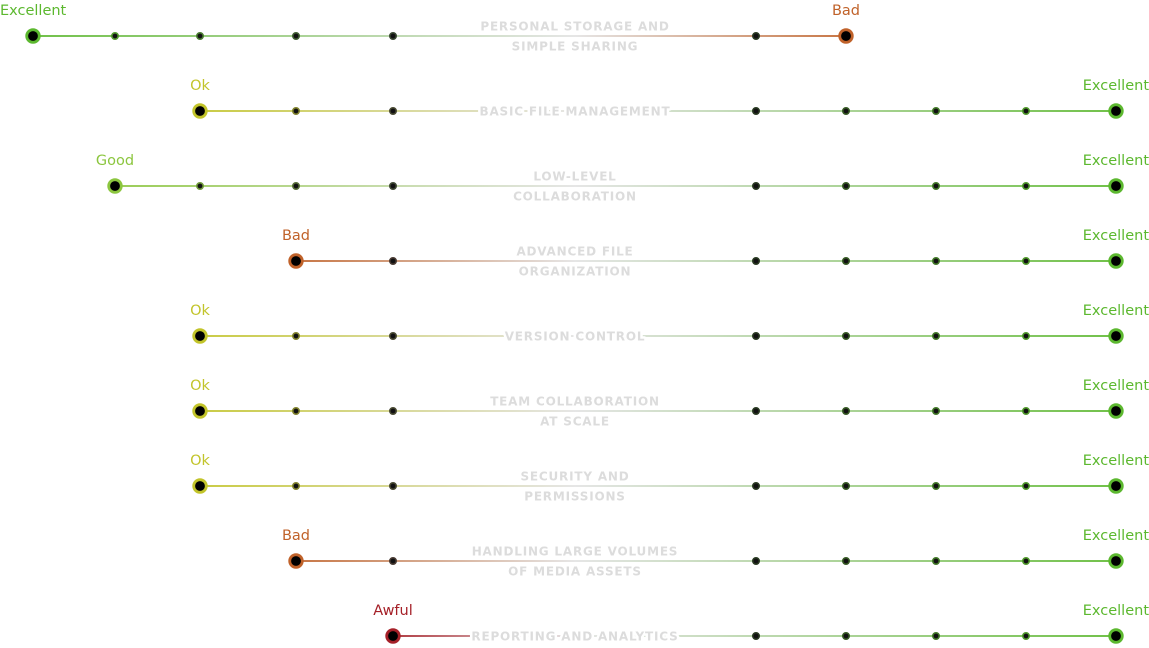  I want to click on category-label: BASIC FILE MANAGEMENT, so click(575, 111).